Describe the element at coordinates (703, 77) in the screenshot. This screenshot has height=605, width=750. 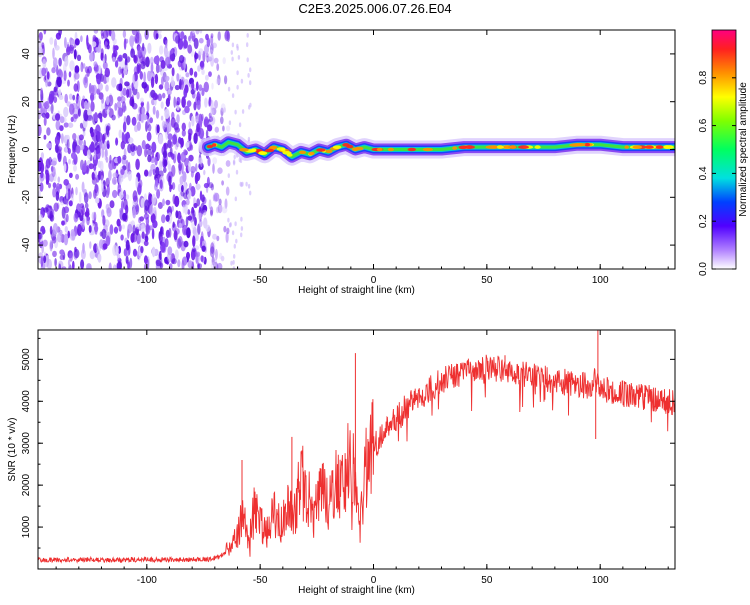
I see `colorbar-tick-label: 0.8` at that location.